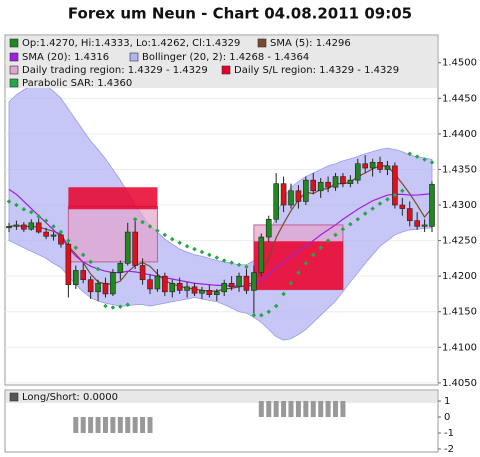 The height and width of the screenshot is (457, 480). What do you see at coordinates (459, 276) in the screenshot?
I see `y-tick-label: 1.4200` at bounding box center [459, 276].